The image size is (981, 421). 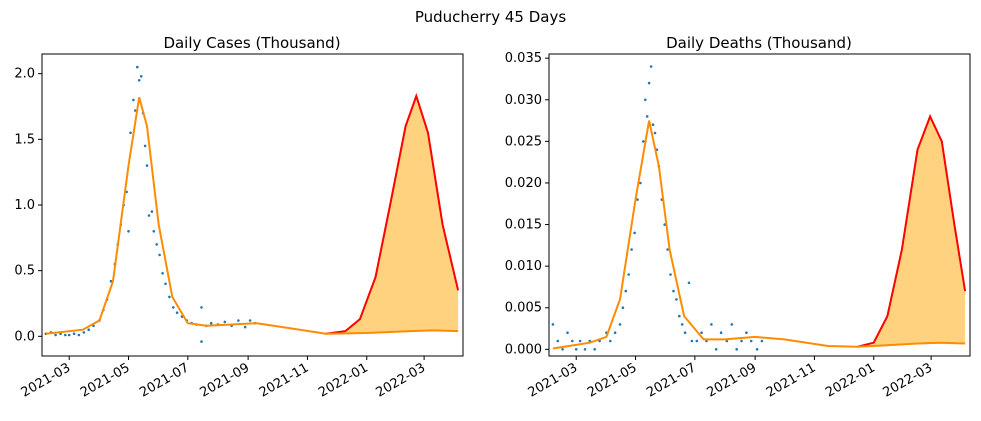 I want to click on y-tick-label: 1.0, so click(x=24, y=205).